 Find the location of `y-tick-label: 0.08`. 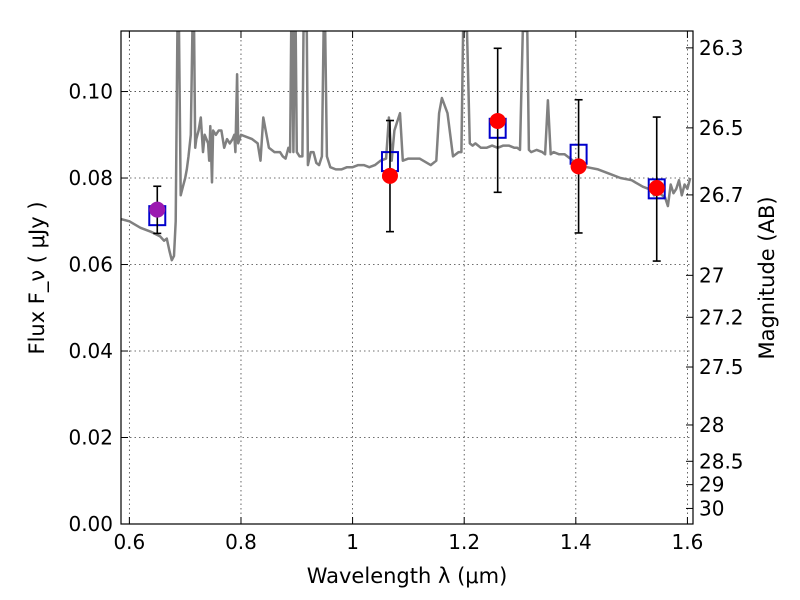

y-tick-label: 0.08 is located at coordinates (90, 178).